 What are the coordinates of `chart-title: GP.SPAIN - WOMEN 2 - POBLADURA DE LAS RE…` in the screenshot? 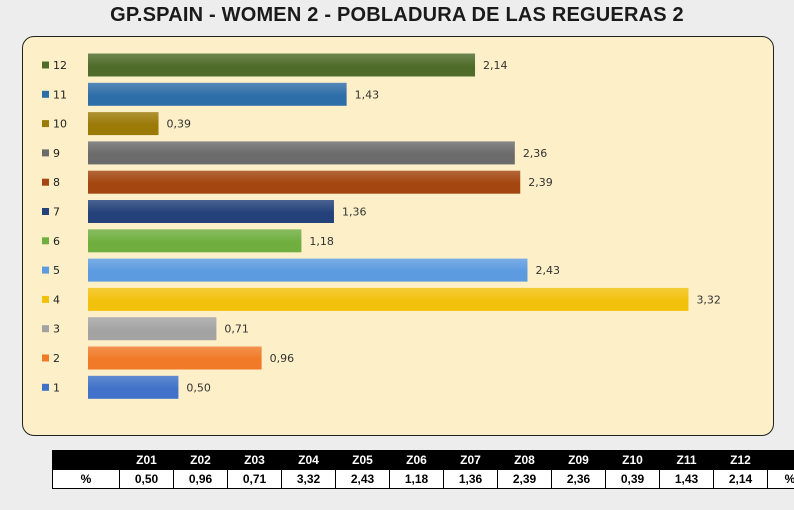 It's located at (397, 15).